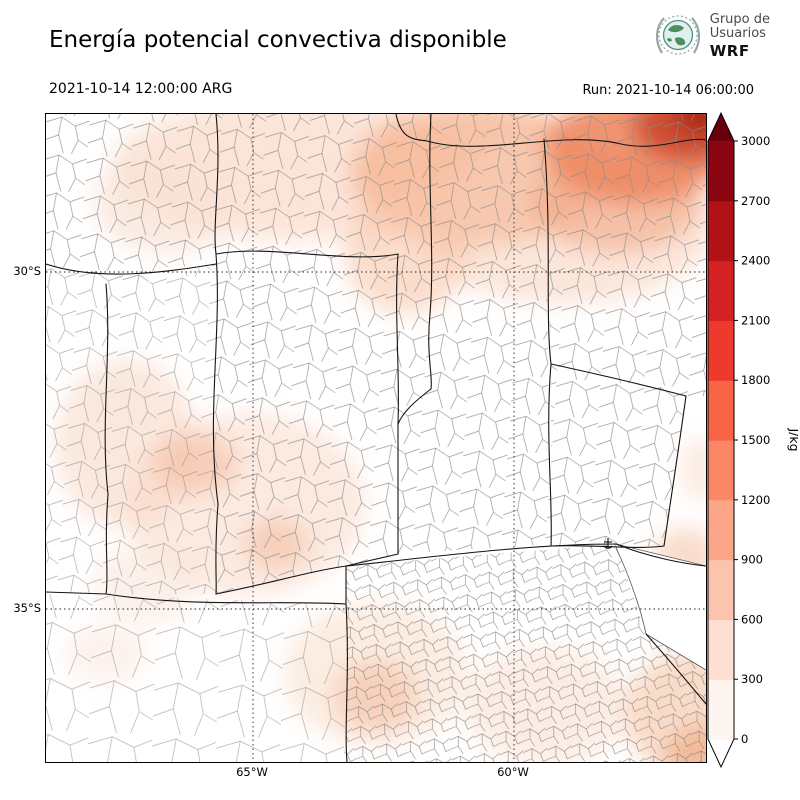 The width and height of the screenshot is (800, 800). What do you see at coordinates (755, 261) in the screenshot?
I see `colorbar-tick: 2400` at bounding box center [755, 261].